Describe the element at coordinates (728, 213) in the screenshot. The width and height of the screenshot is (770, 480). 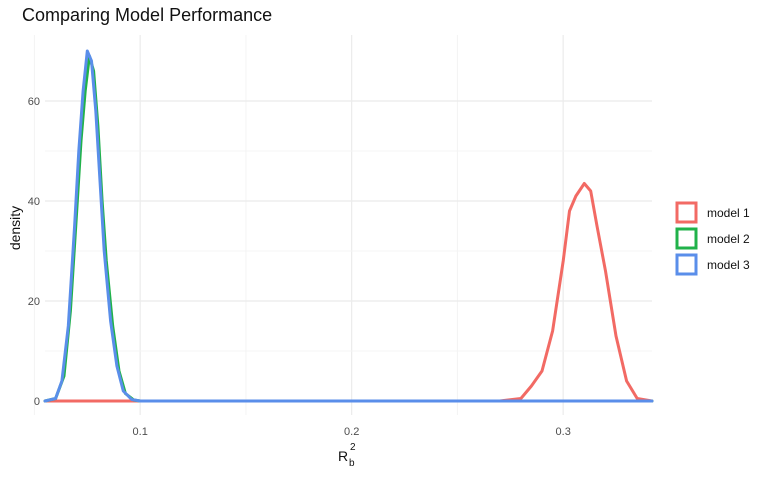
I see `legend-label: model 1` at that location.